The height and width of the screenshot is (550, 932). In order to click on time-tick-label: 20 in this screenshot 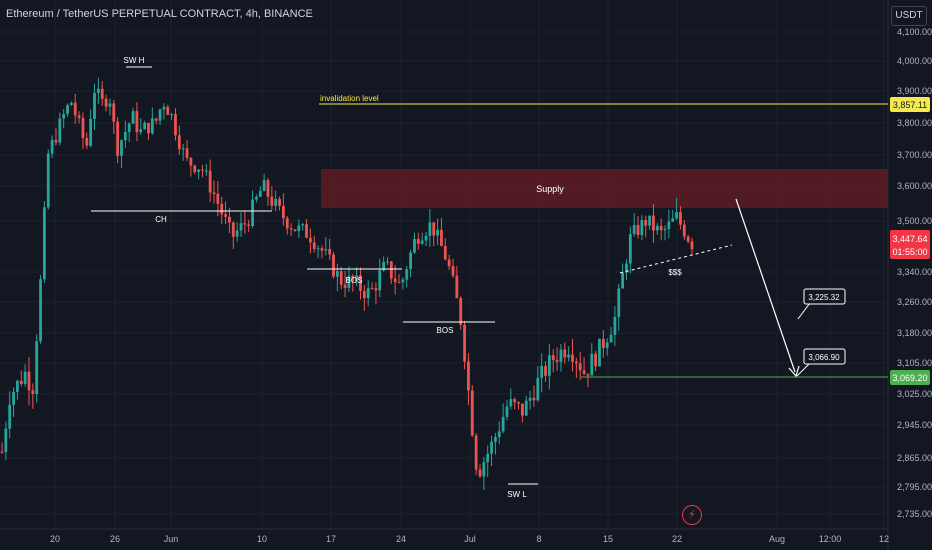, I will do `click(55, 539)`.